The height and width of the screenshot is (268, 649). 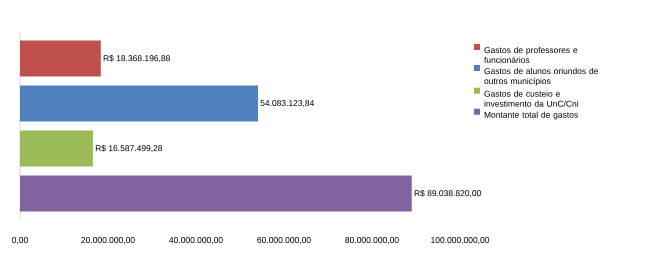 What do you see at coordinates (372, 240) in the screenshot?
I see `x-tick-label: 80.000.000,00` at bounding box center [372, 240].